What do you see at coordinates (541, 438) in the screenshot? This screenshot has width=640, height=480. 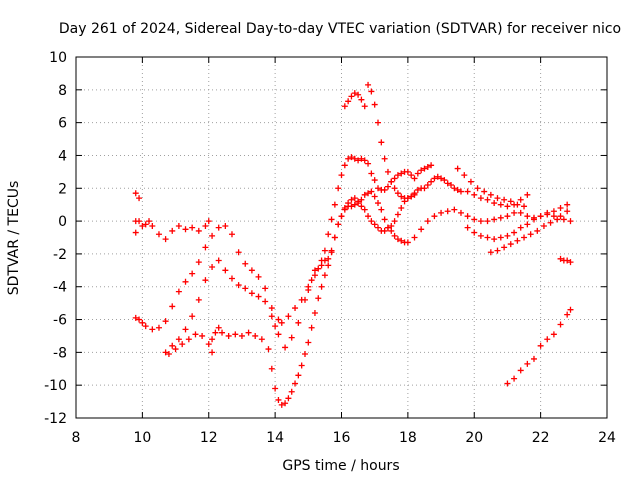 I see `x-tick-label: 22` at bounding box center [541, 438].